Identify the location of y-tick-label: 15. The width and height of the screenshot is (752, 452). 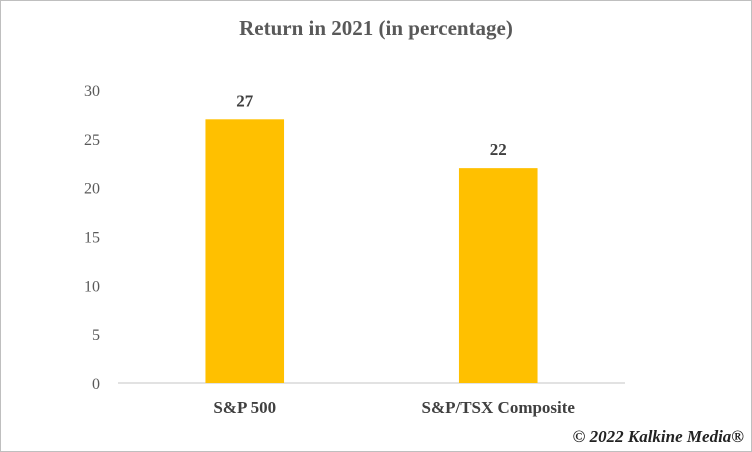
(92, 238).